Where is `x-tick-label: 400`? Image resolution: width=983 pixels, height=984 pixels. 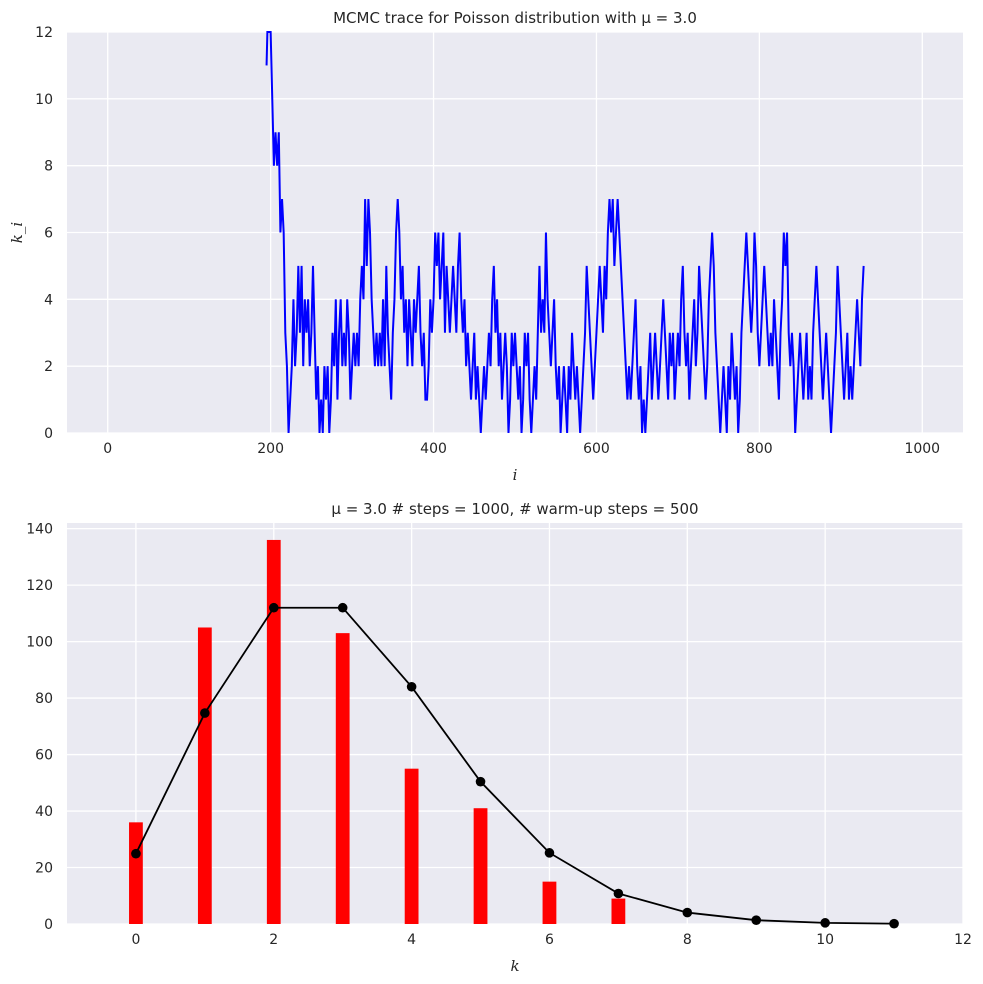
x-tick-label: 400 is located at coordinates (433, 449).